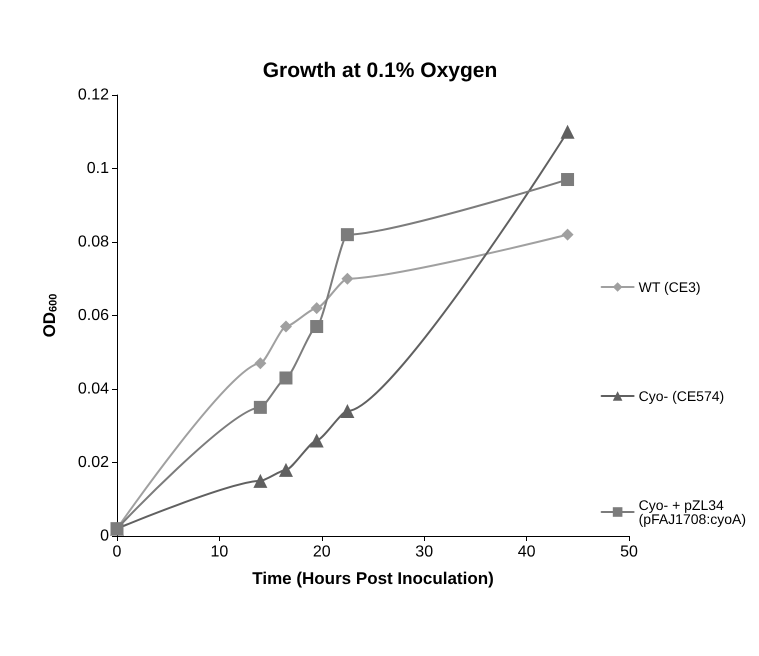  I want to click on y-tick-label: 0.08, so click(94, 242).